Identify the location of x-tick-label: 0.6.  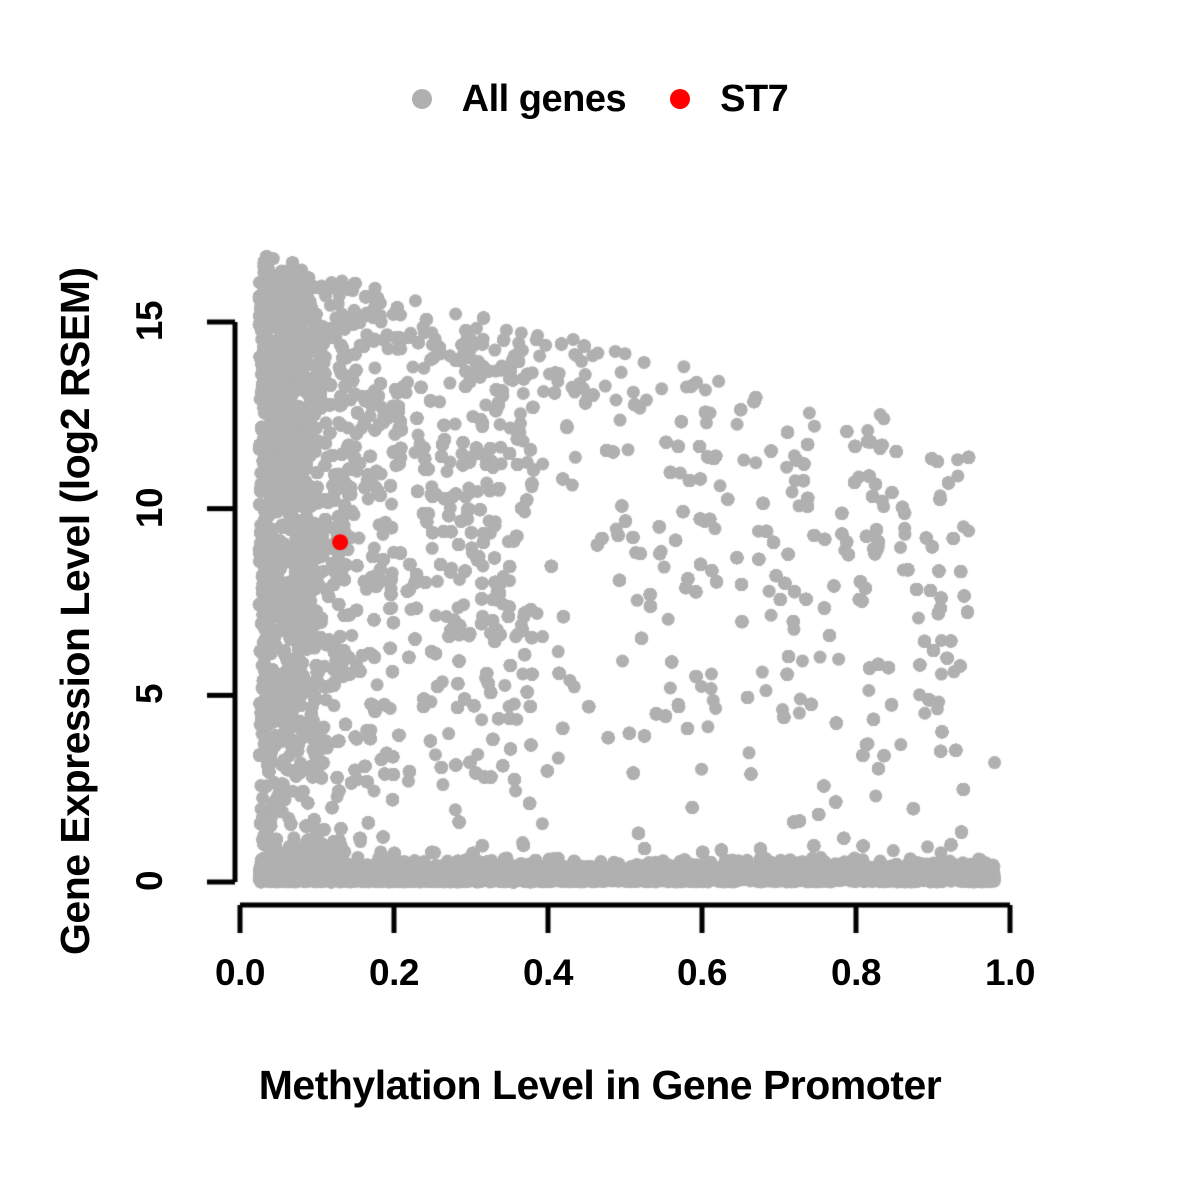
(702, 972).